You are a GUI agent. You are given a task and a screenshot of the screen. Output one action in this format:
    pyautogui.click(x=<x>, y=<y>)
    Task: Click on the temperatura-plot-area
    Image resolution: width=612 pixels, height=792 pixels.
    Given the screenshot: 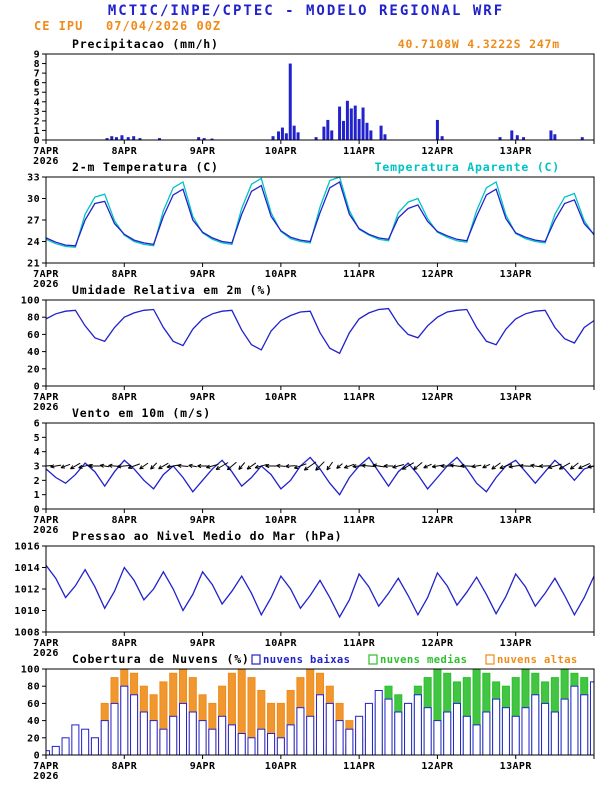 What is the action you would take?
    pyautogui.click(x=320, y=212)
    